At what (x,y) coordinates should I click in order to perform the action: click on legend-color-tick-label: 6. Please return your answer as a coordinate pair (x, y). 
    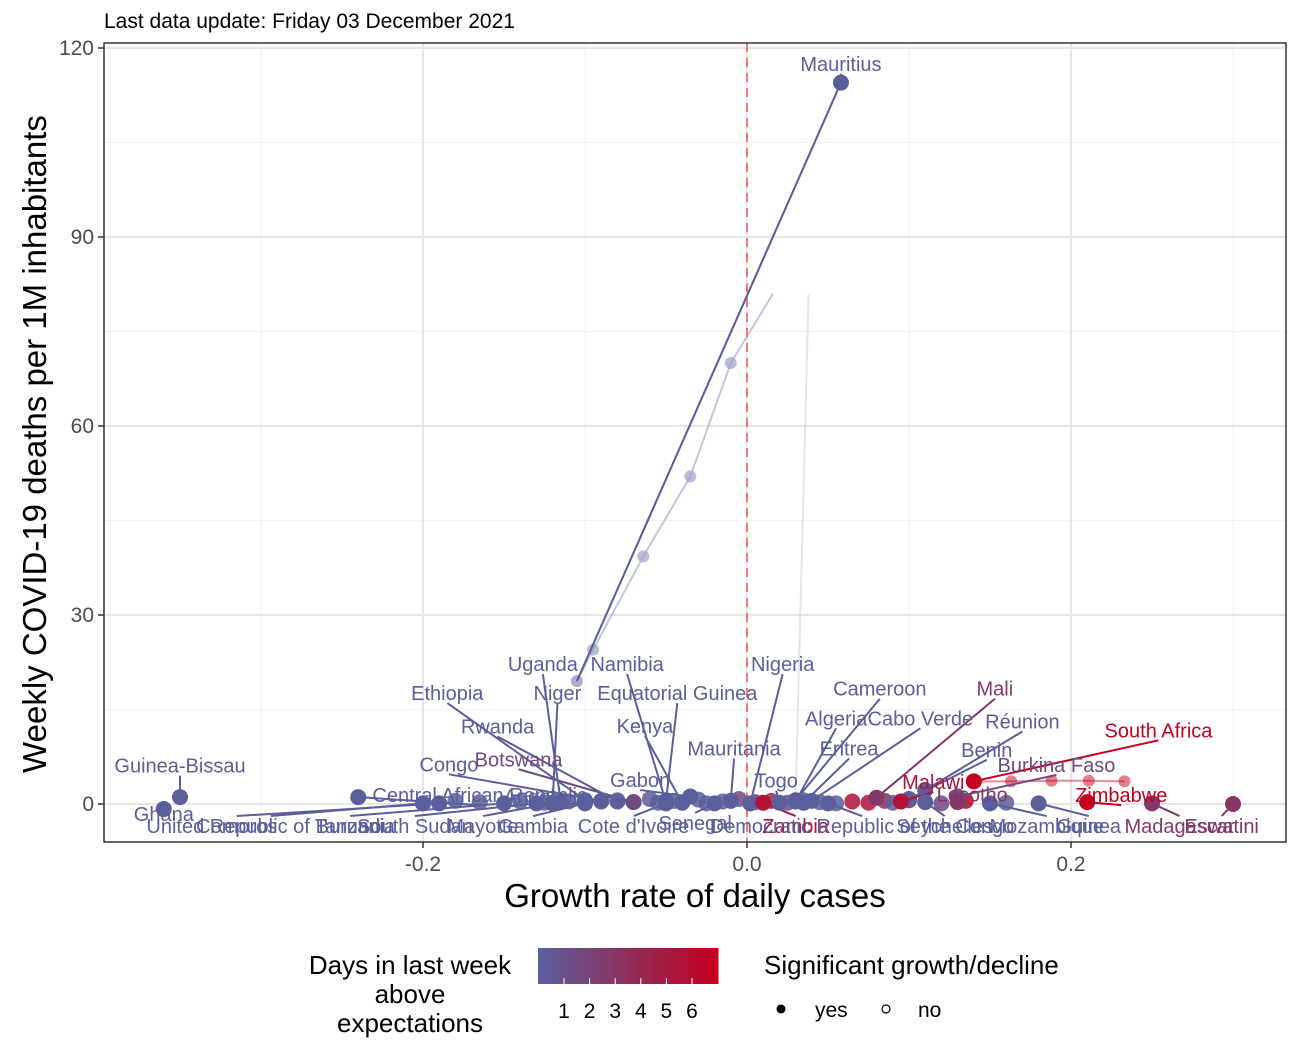
    Looking at the image, I should click on (692, 1011).